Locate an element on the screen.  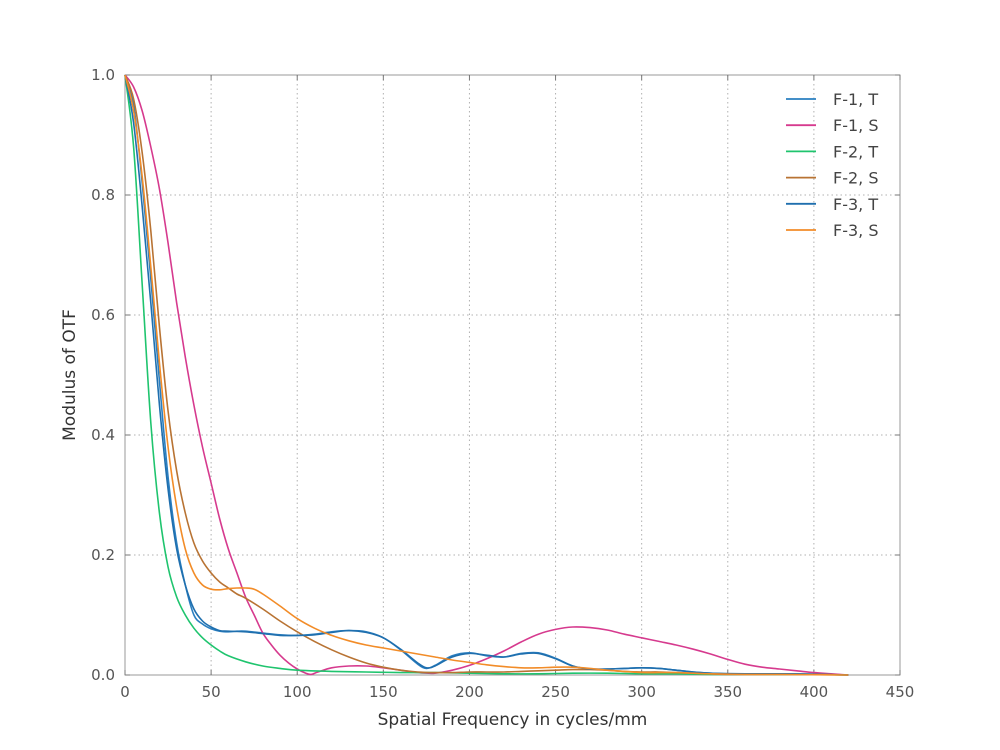
y-tick-label: 0.0 is located at coordinates (103, 675).